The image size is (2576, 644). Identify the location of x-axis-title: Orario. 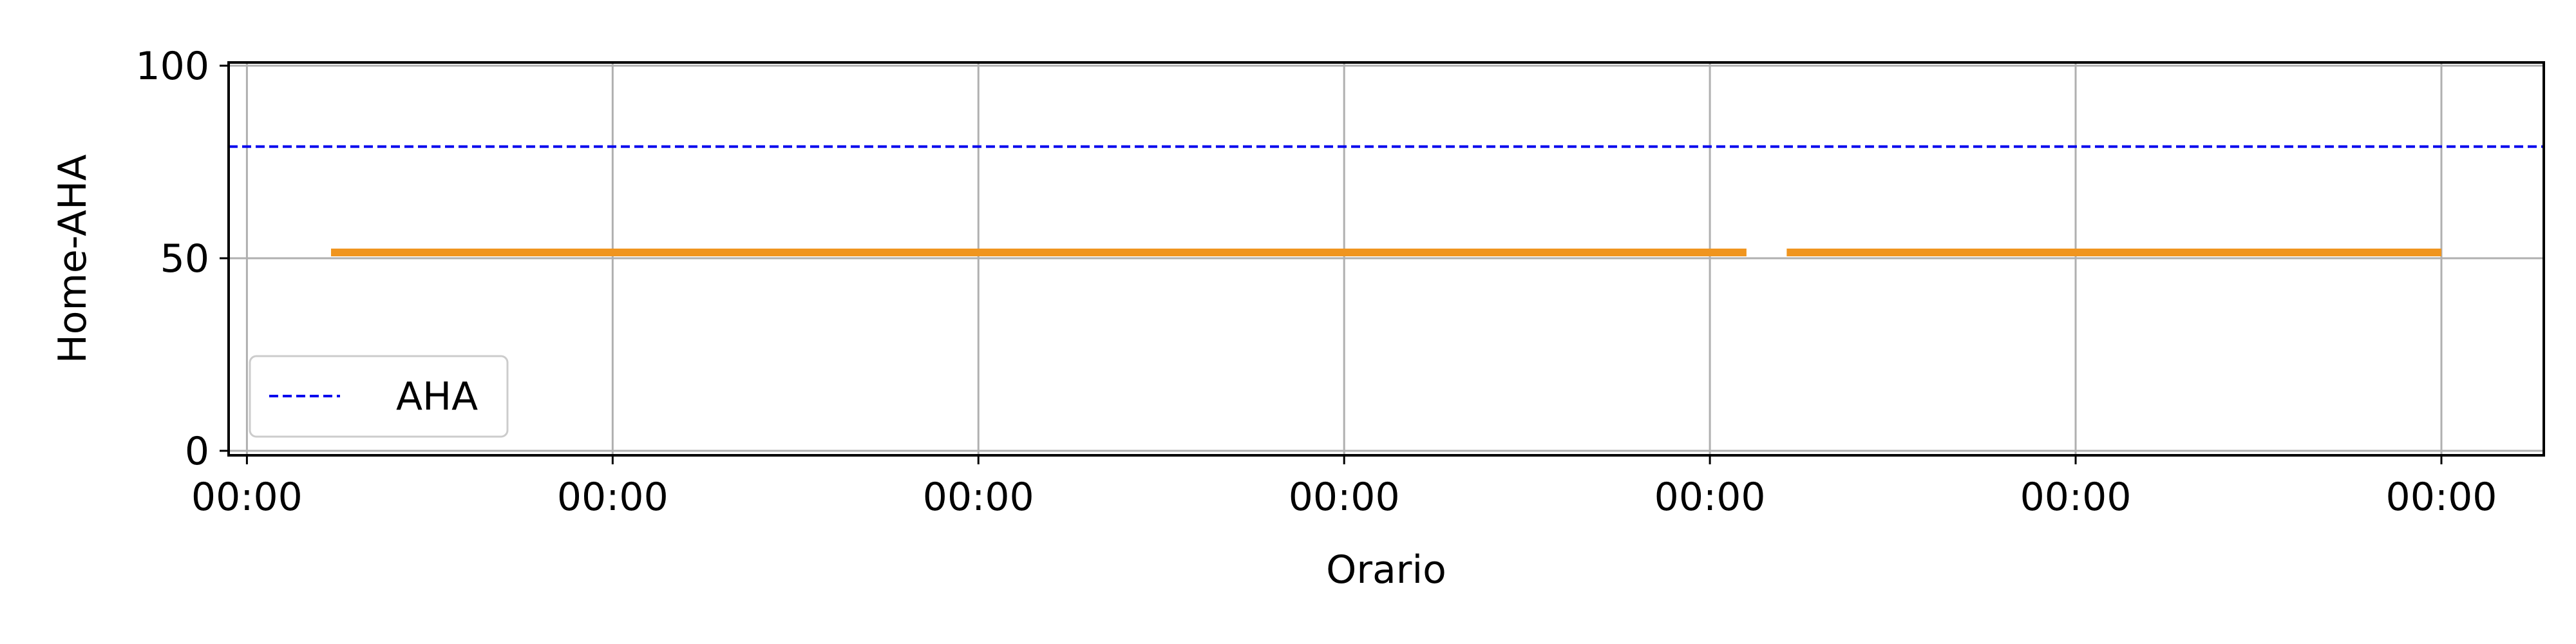
(1386, 570).